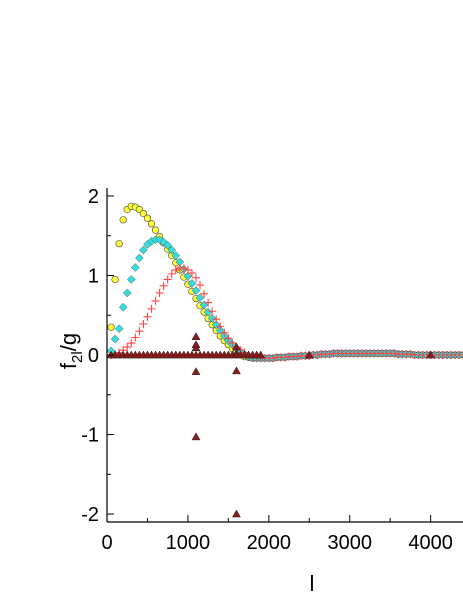 This screenshot has width=463, height=599. Describe the element at coordinates (68, 365) in the screenshot. I see `y-axis-title-main: f` at that location.